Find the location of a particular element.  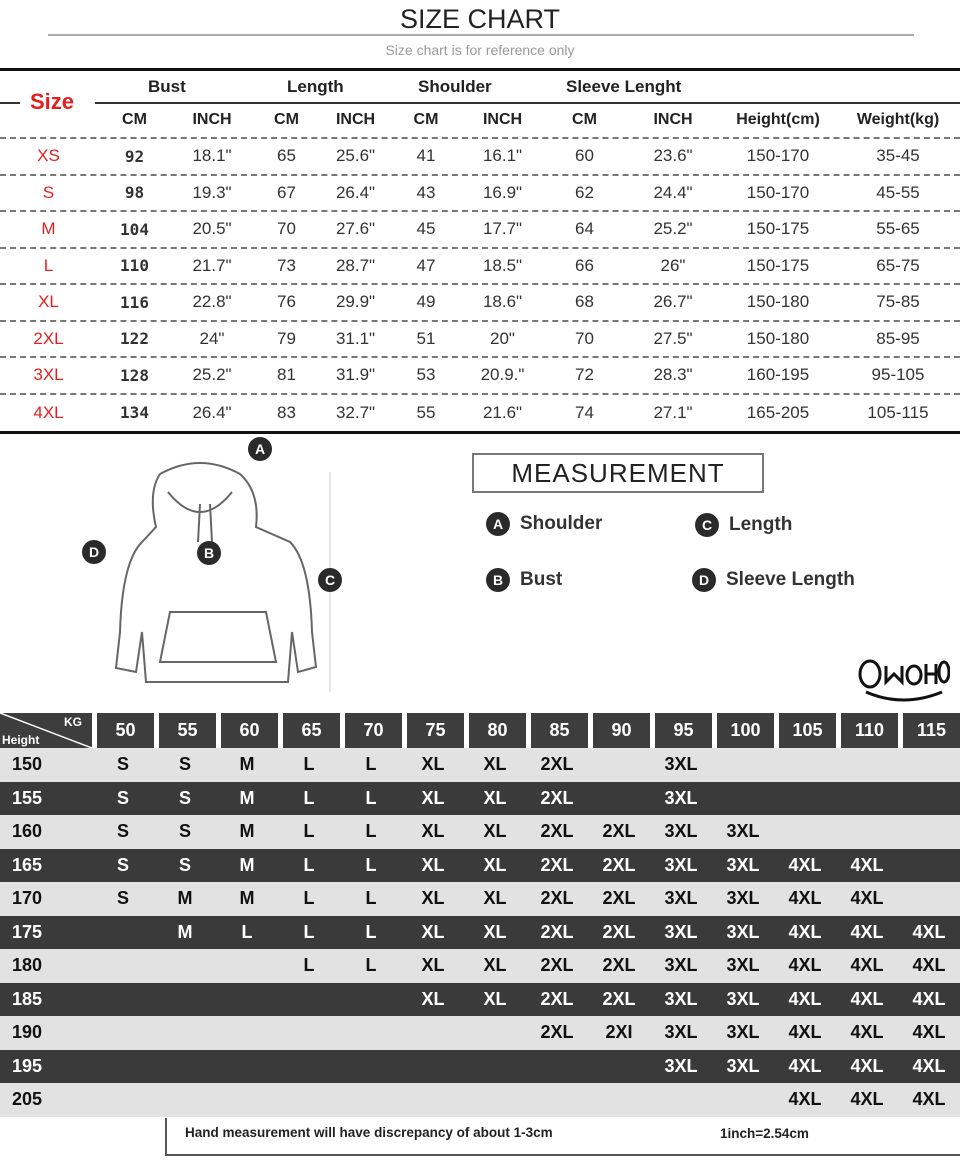

size-name: S is located at coordinates (48, 192).